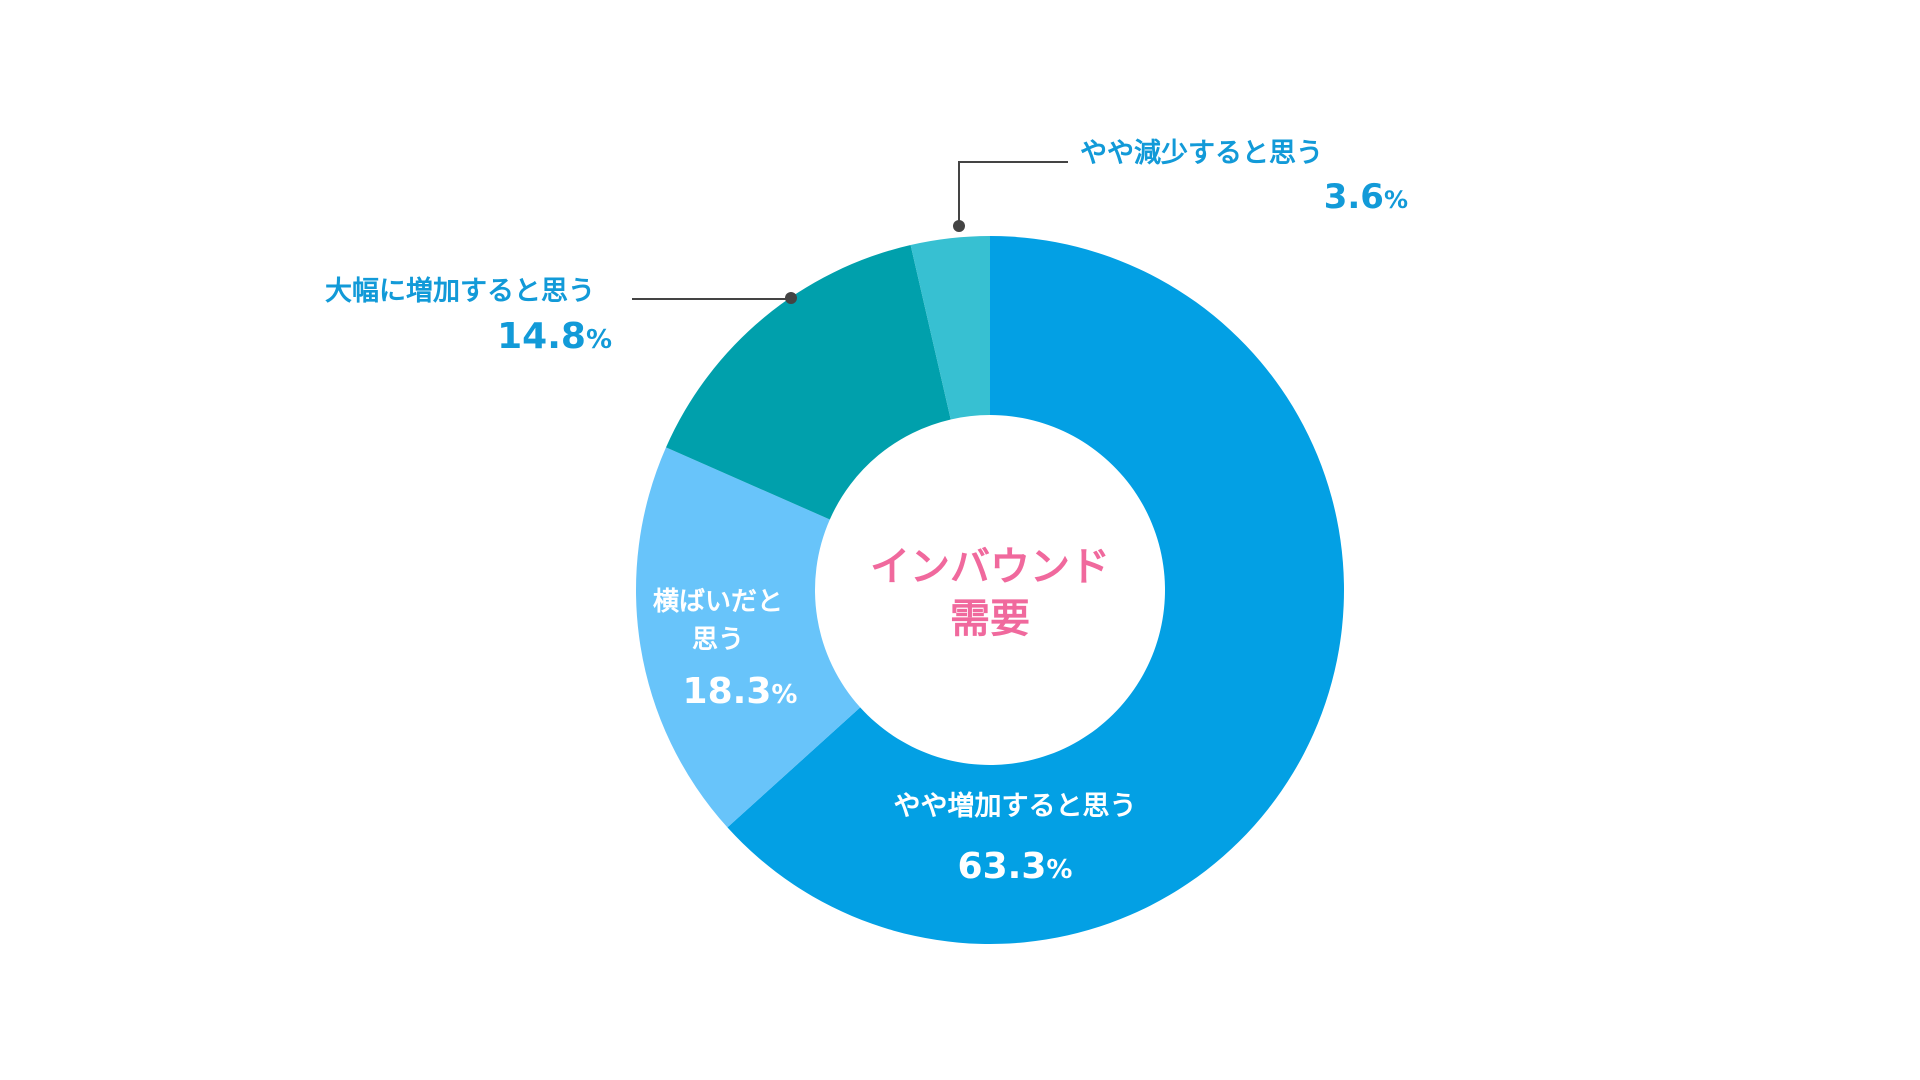 The width and height of the screenshot is (1920, 1080). What do you see at coordinates (990, 619) in the screenshot?
I see `center-label-line-1: 需要` at bounding box center [990, 619].